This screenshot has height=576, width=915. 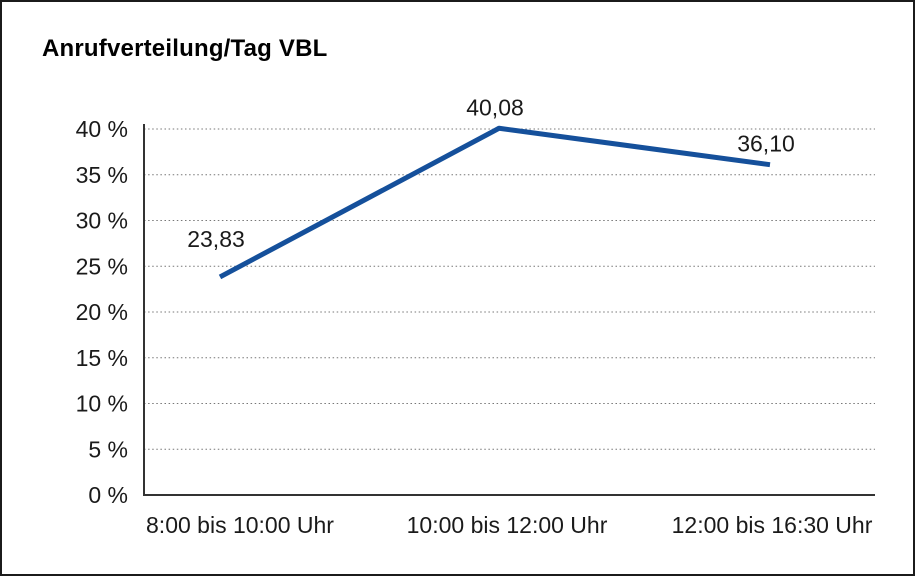 I want to click on data-label: 36,10, so click(x=766, y=144).